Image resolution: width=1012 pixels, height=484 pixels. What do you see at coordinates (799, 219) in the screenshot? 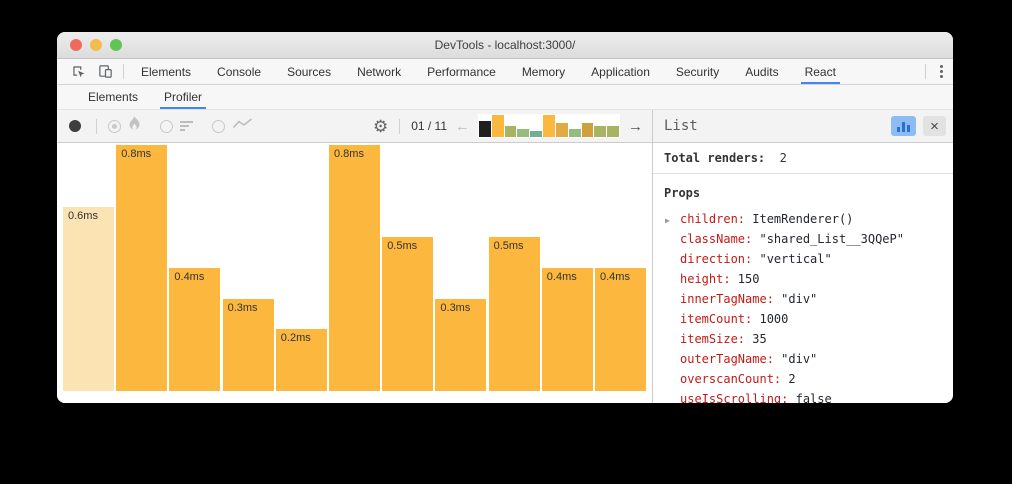
I see `prop-value: ItemRenderer()` at bounding box center [799, 219].